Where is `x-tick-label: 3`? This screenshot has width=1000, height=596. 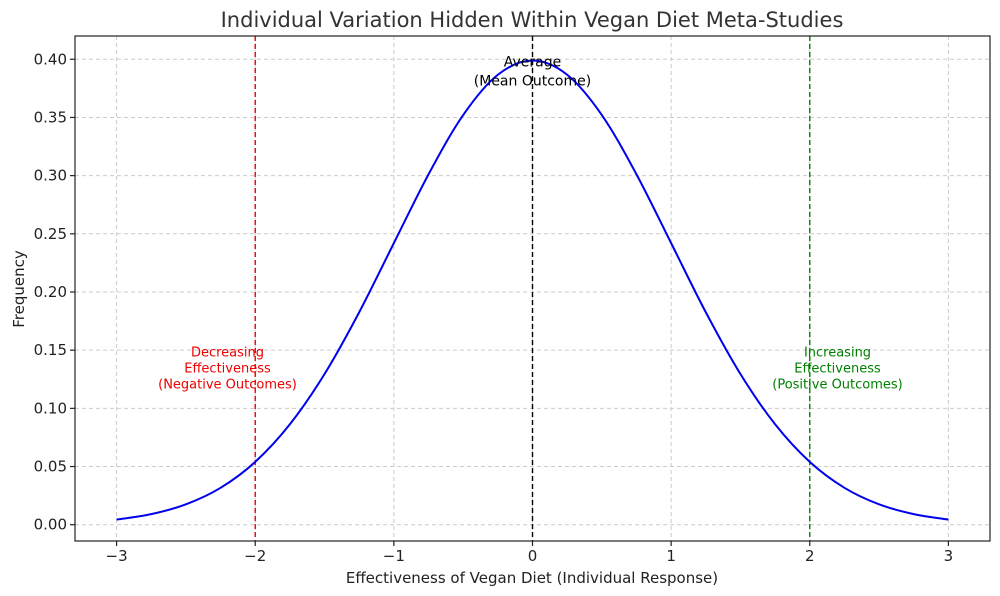
x-tick-label: 3 is located at coordinates (949, 556).